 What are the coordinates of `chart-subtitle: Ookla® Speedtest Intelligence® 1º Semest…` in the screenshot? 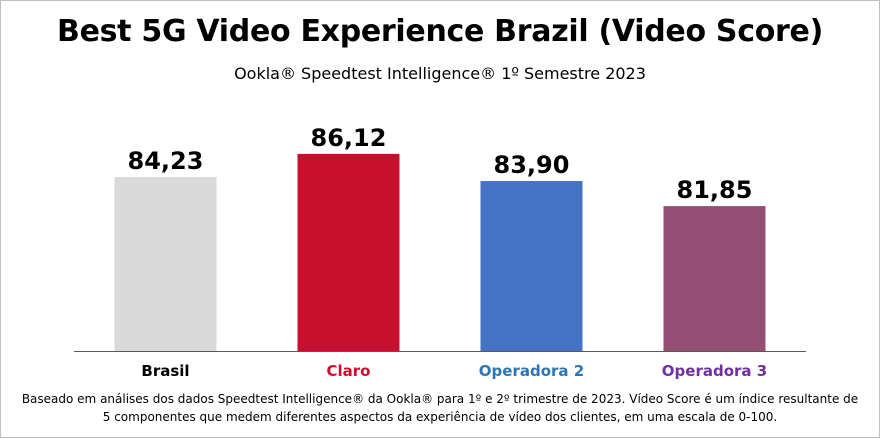 It's located at (440, 73).